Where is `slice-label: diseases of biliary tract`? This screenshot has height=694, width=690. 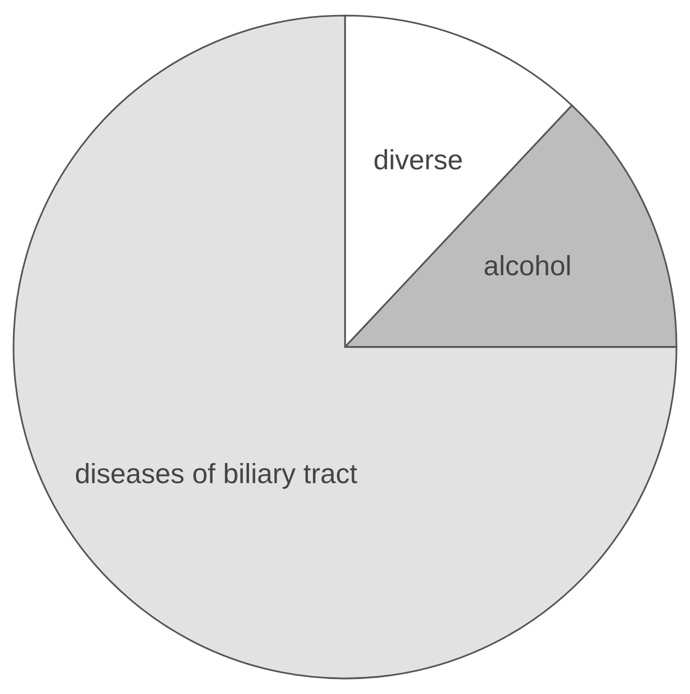
slice-label: diseases of biliary tract is located at coordinates (217, 475).